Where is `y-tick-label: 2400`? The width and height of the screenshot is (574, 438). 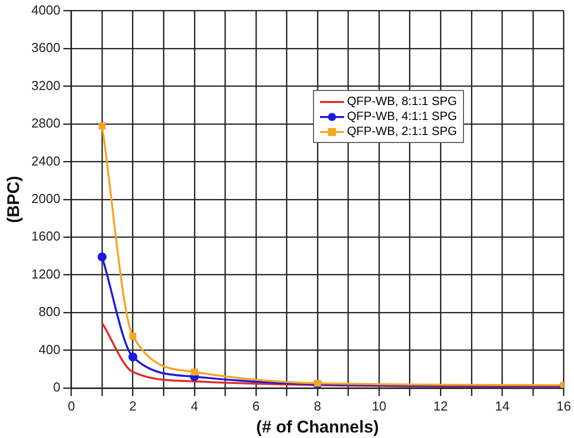
y-tick-label: 2400 is located at coordinates (45, 160).